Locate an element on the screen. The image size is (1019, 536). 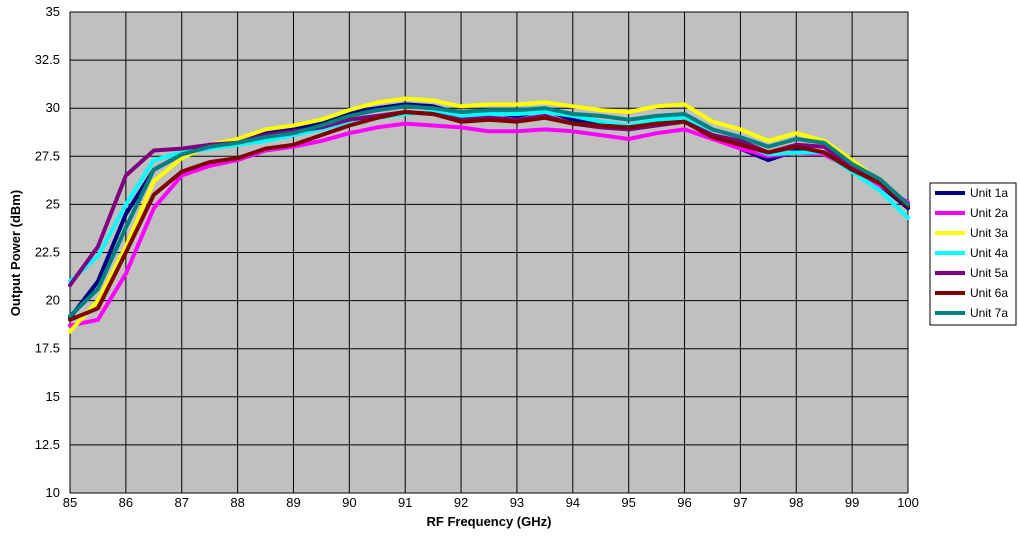
y-tick-label: 20 is located at coordinates (53, 300).